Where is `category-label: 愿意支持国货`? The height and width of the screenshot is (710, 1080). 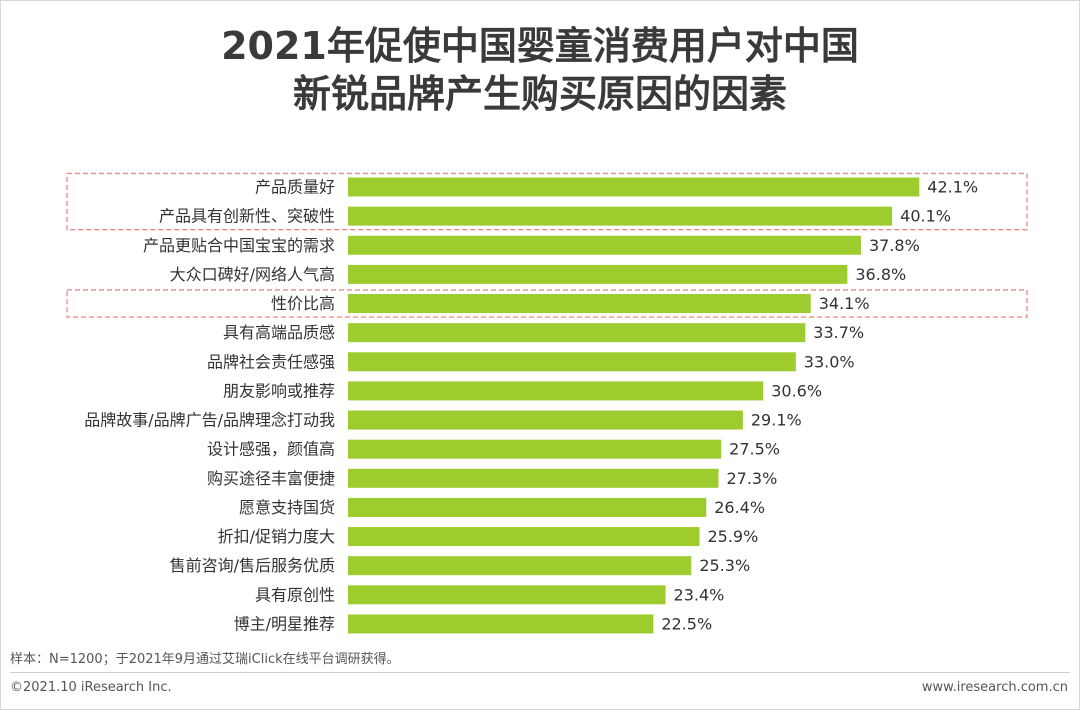 category-label: 愿意支持国货 is located at coordinates (287, 507).